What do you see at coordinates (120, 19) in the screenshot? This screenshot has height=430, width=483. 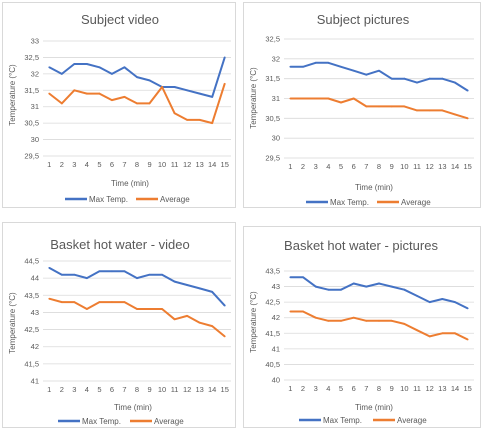 I see `chart-title: Subject video` at bounding box center [120, 19].